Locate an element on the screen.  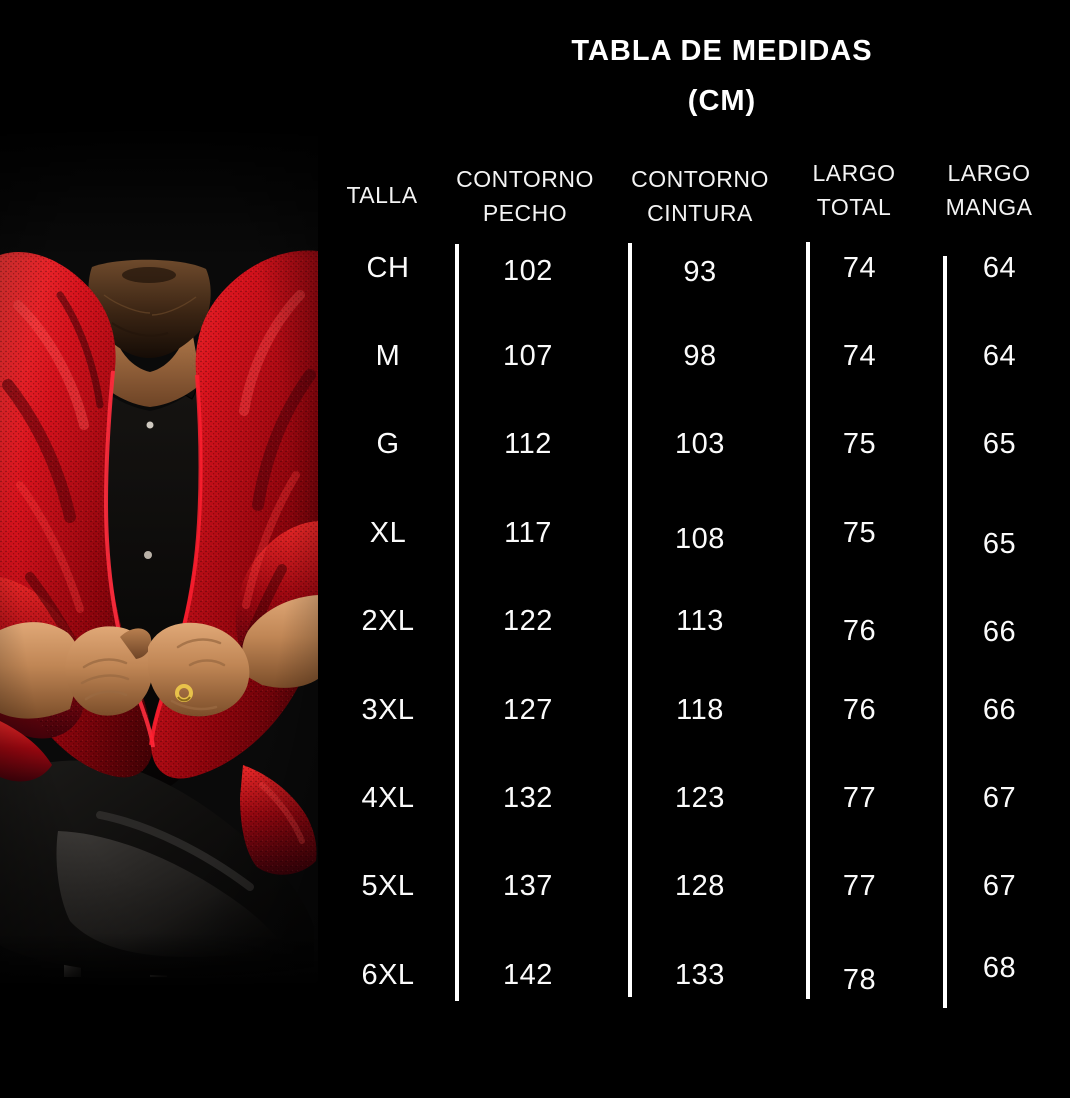
size-label: 3XL is located at coordinates (388, 709).